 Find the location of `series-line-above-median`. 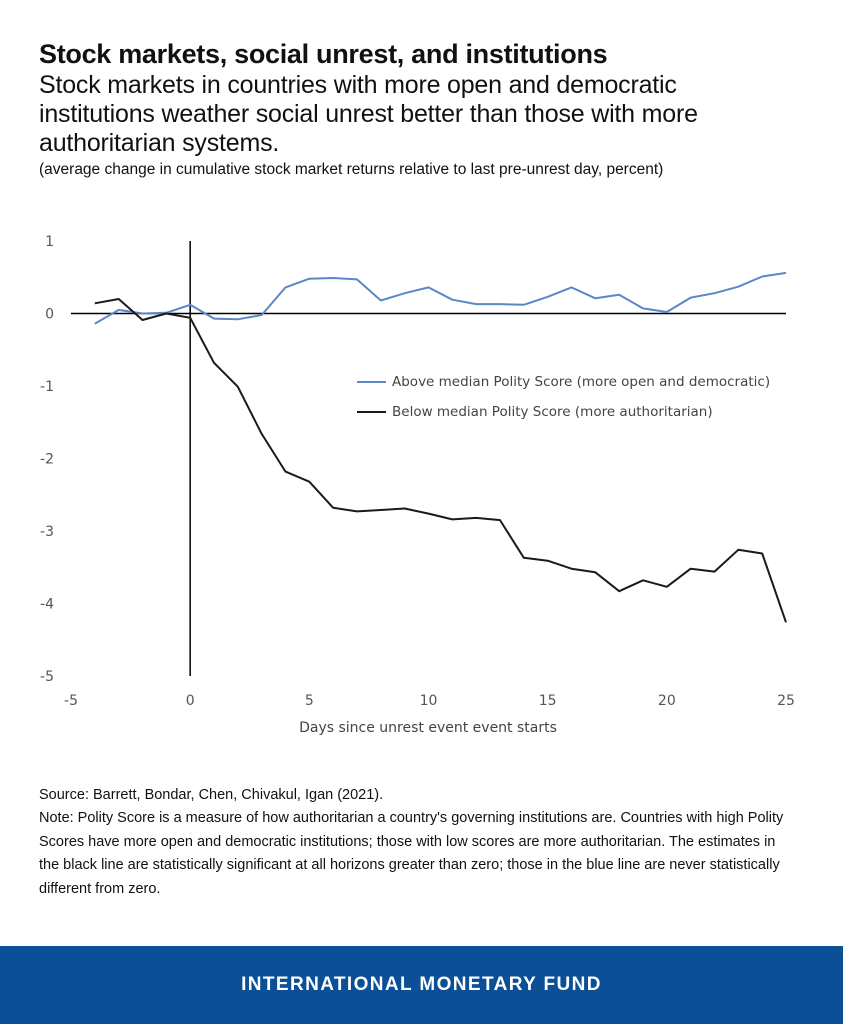

series-line-above-median is located at coordinates (440, 298).